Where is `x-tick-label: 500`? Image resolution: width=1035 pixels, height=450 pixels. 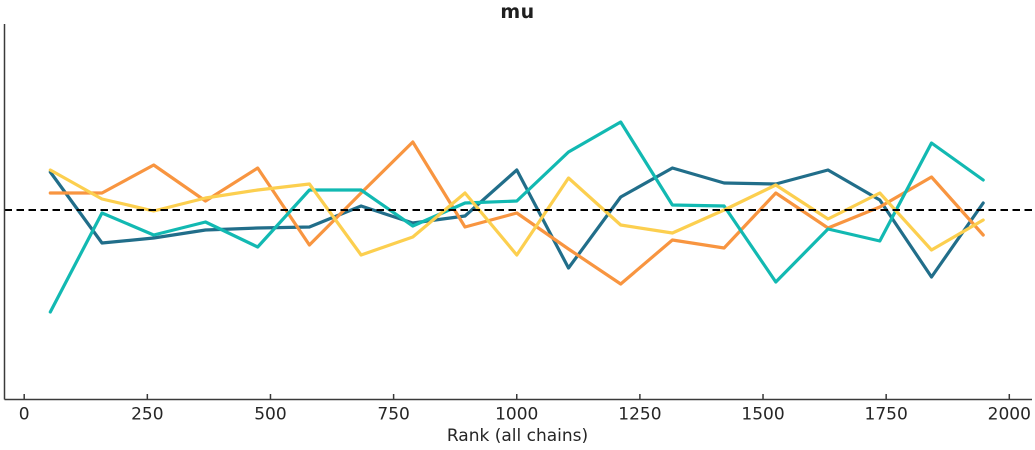
x-tick-label: 500 is located at coordinates (270, 415).